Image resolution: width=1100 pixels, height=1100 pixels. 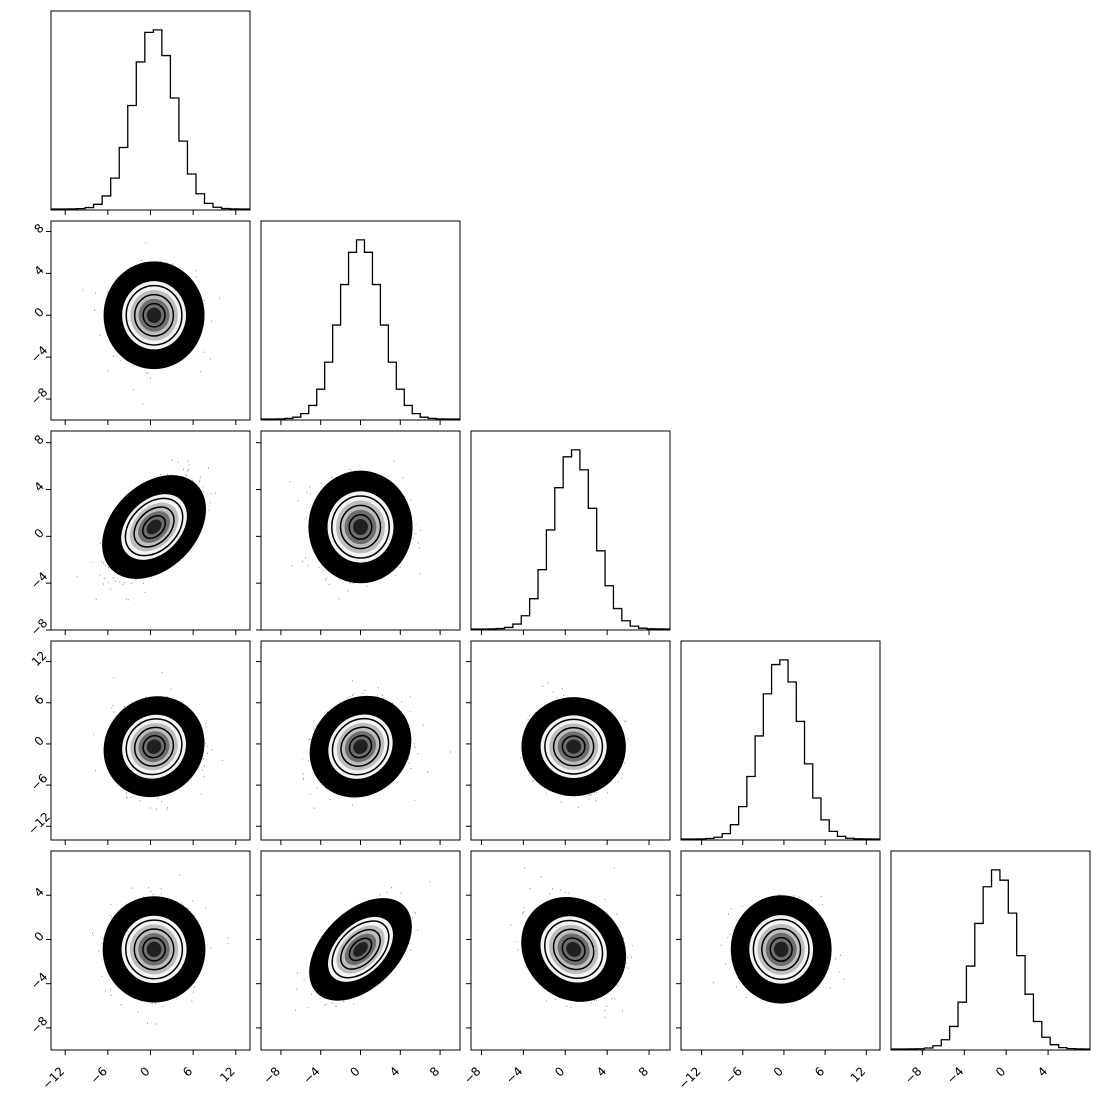 I want to click on y-tick-label: −6, so click(x=39, y=782).